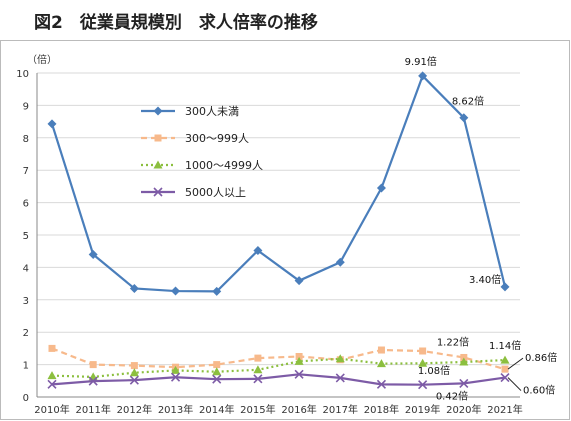  I want to click on legend-label: 300～999人, so click(217, 138).